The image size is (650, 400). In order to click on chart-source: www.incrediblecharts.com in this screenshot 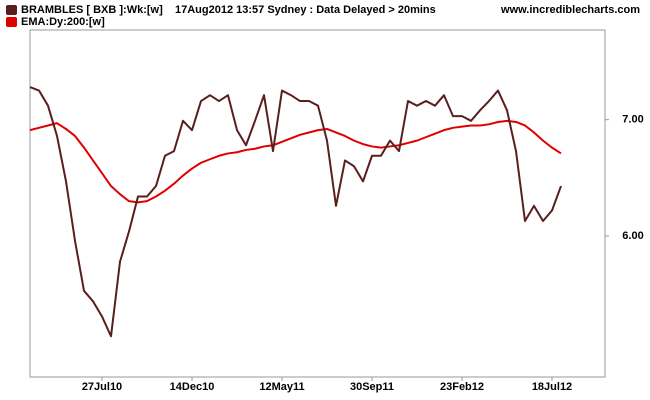, I will do `click(570, 10)`.